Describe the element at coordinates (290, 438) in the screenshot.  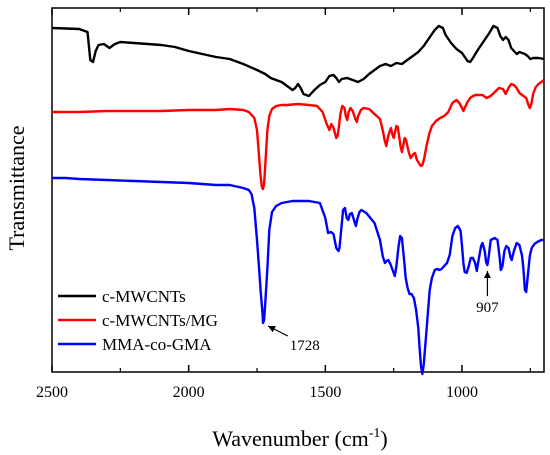
I see `x-axis-title-main: Wavenumber (cm` at that location.